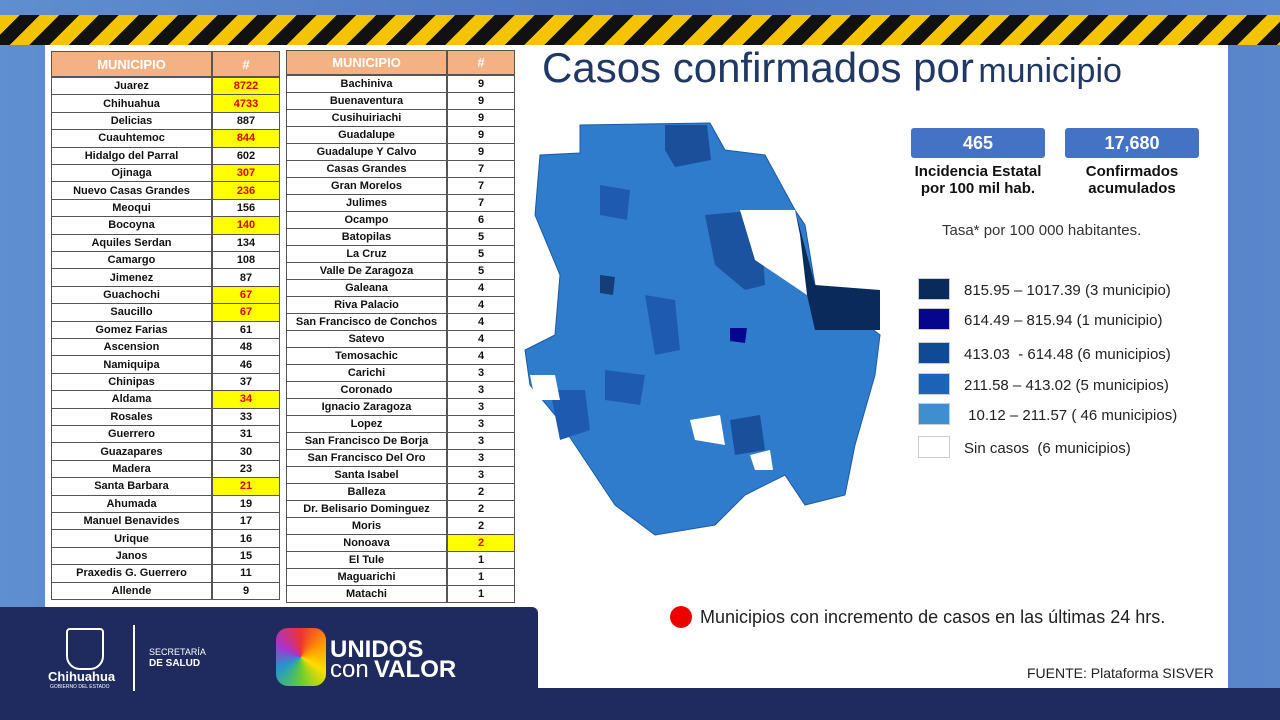  What do you see at coordinates (246, 503) in the screenshot?
I see `count-cell: 19` at bounding box center [246, 503].